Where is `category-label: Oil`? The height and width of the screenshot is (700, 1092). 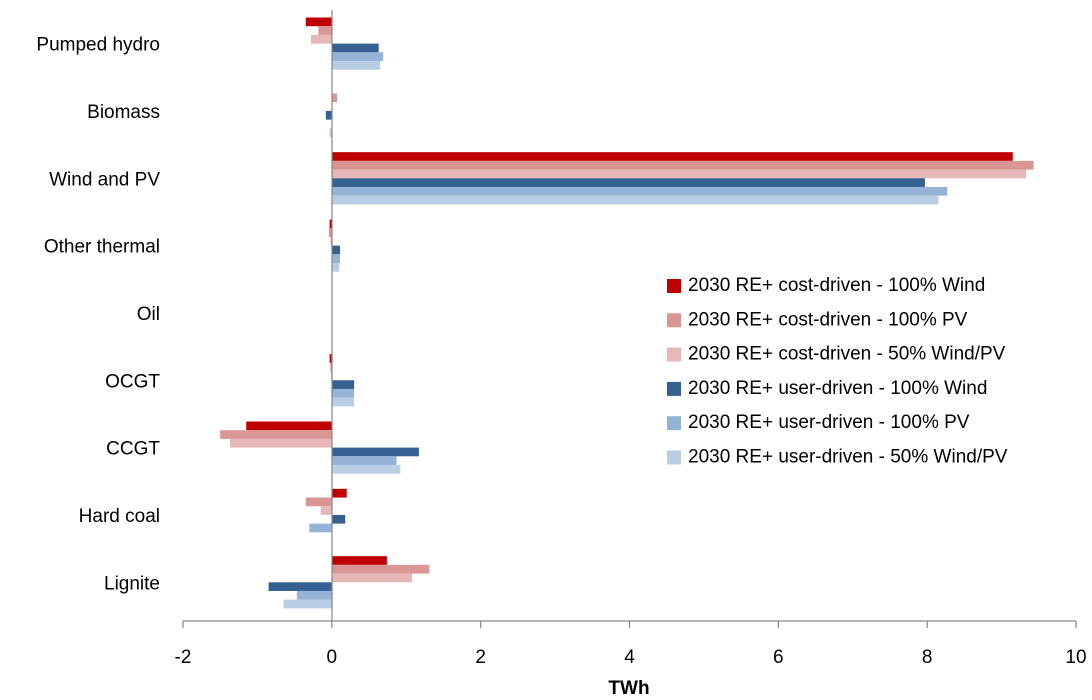 category-label: Oil is located at coordinates (148, 314).